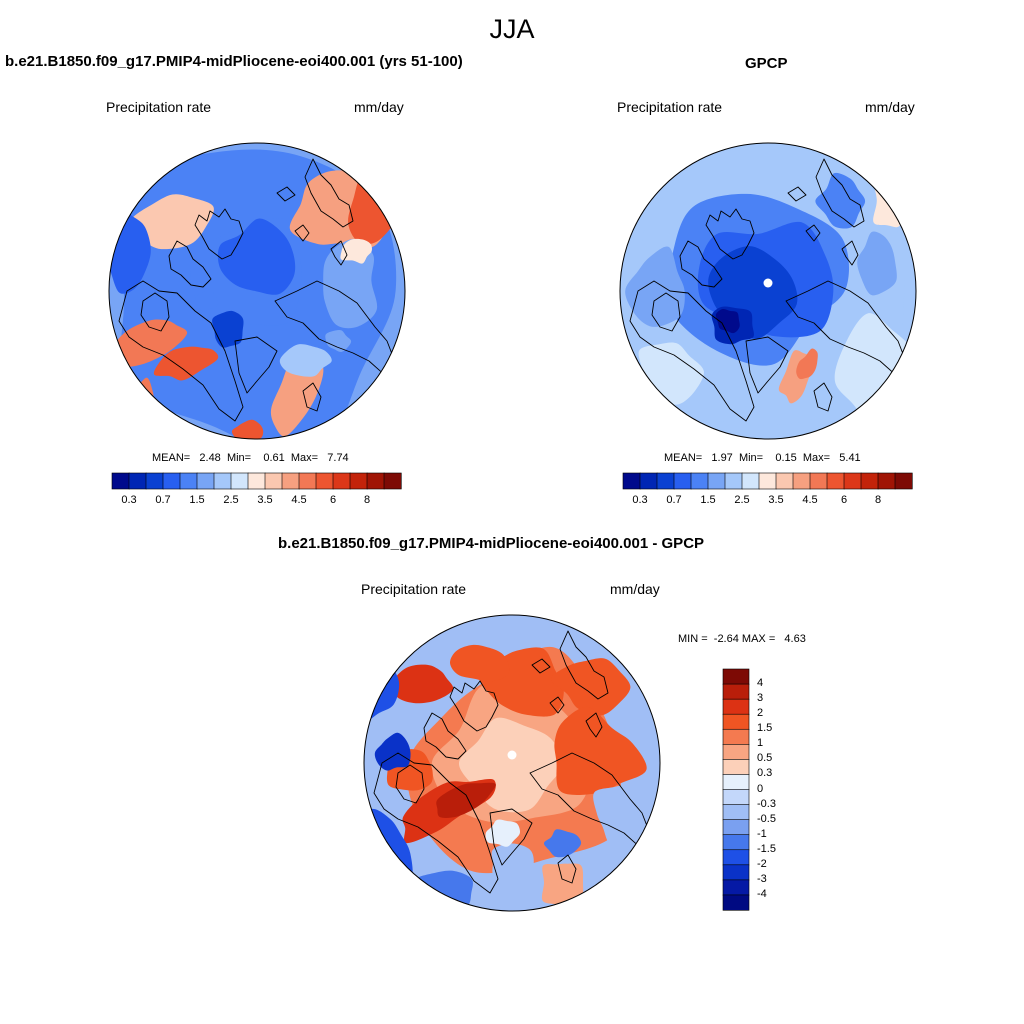 The height and width of the screenshot is (1024, 1024). Describe the element at coordinates (766, 803) in the screenshot. I see `colorbar-tick-label: -0.3` at that location.